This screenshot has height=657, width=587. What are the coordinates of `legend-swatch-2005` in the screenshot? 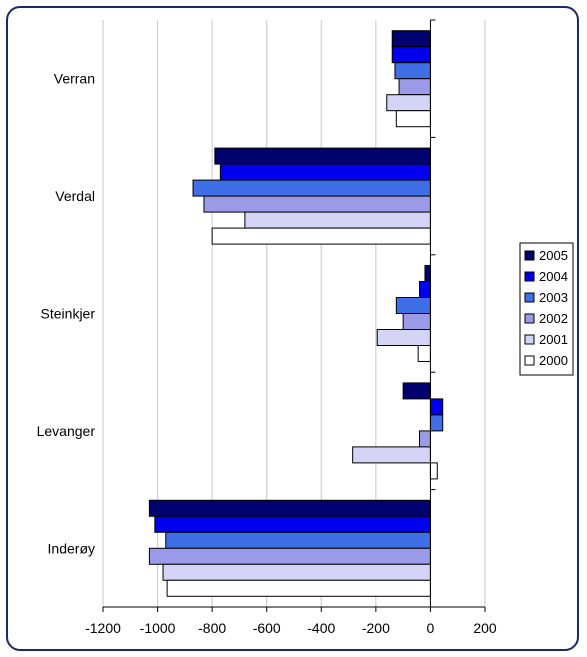 It's located at (529, 255).